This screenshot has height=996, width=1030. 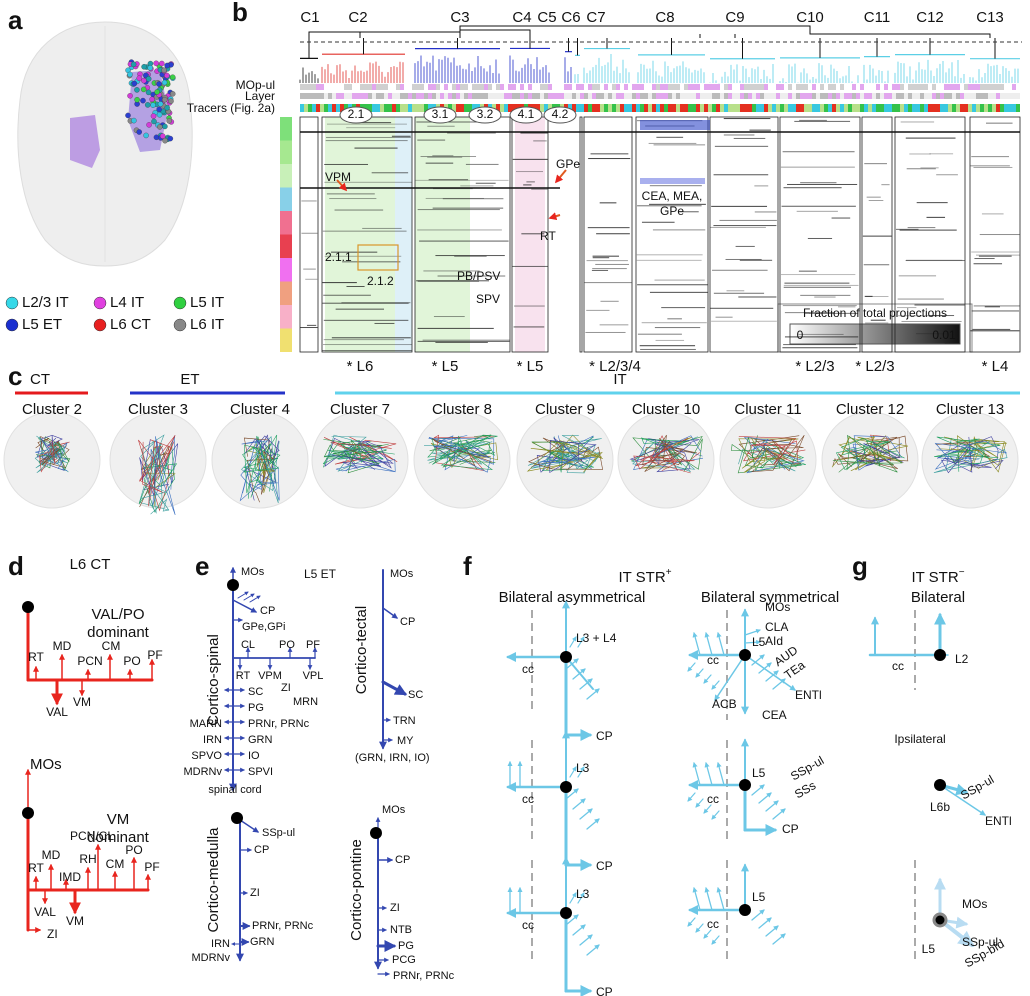 What do you see at coordinates (283, 926) in the screenshot?
I see `label: PRNr, PRNc` at bounding box center [283, 926].